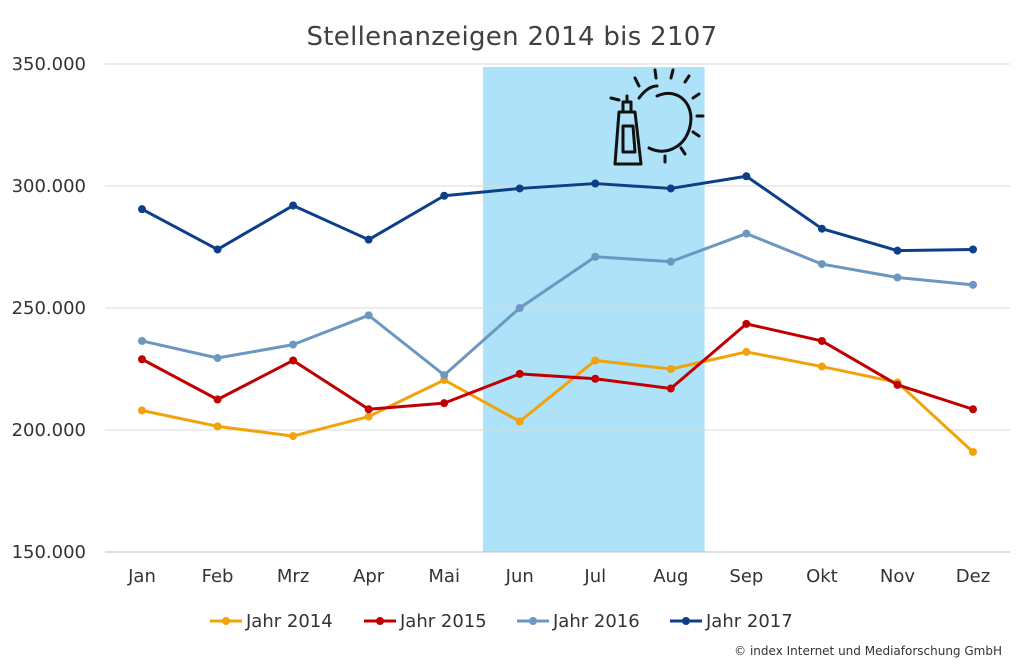  I want to click on y-tick-label: 200.000, so click(49, 430).